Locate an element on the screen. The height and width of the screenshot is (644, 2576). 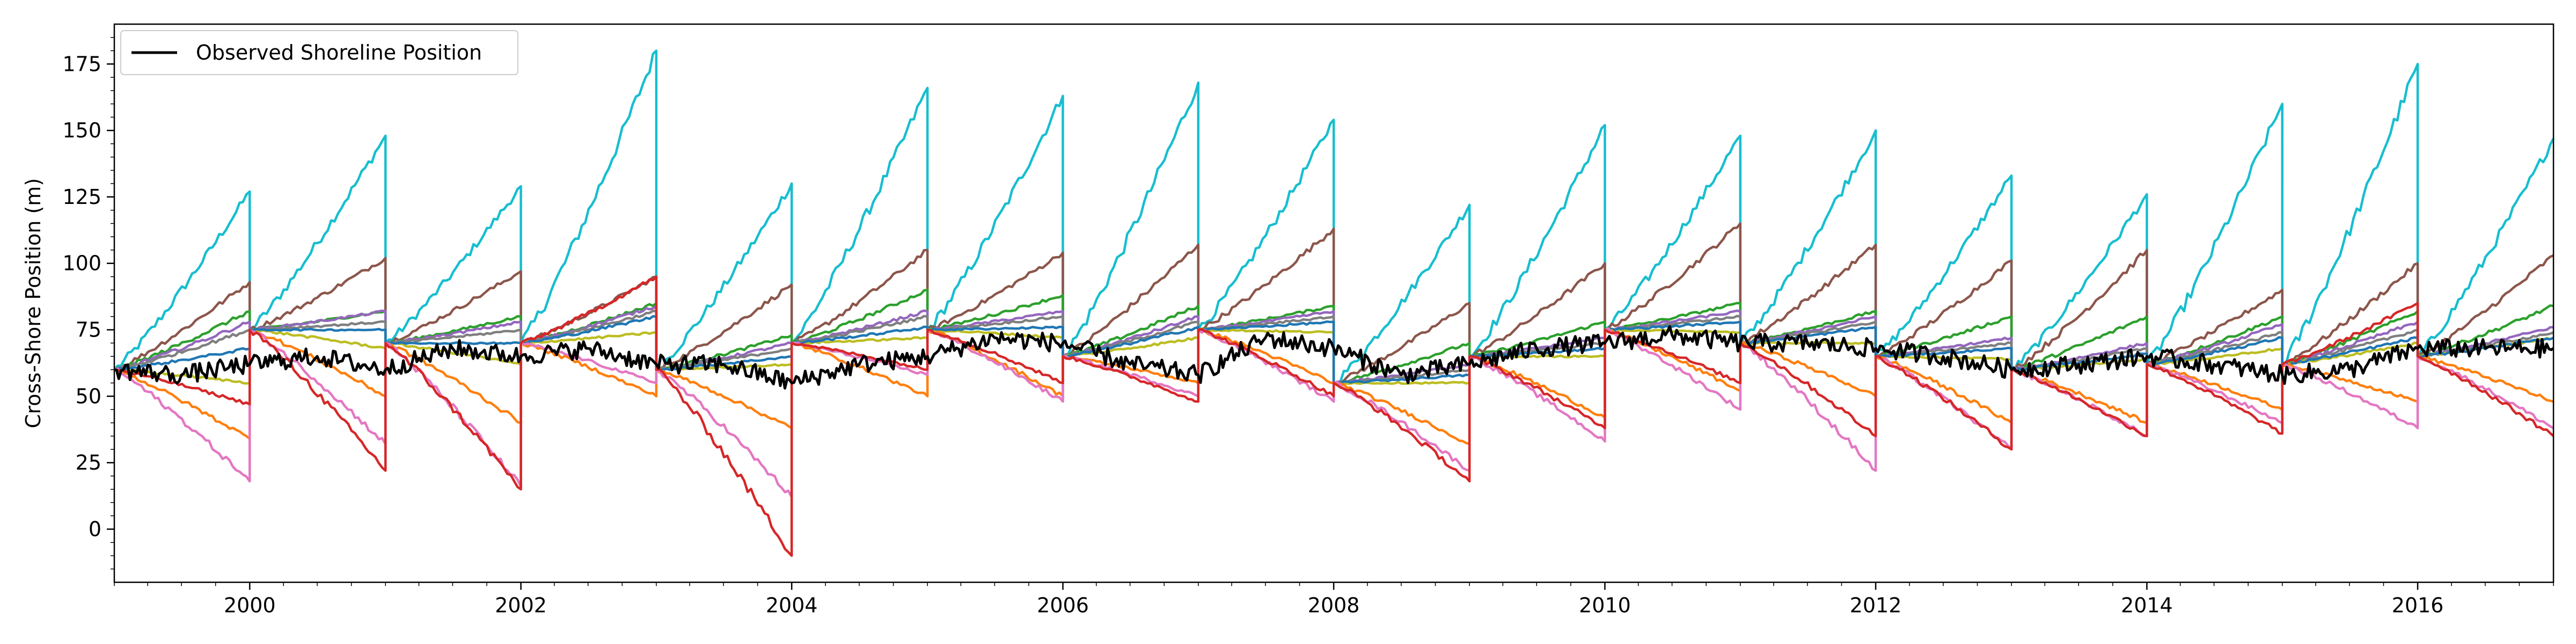
y-tick-label-125: 125 is located at coordinates (81, 197).